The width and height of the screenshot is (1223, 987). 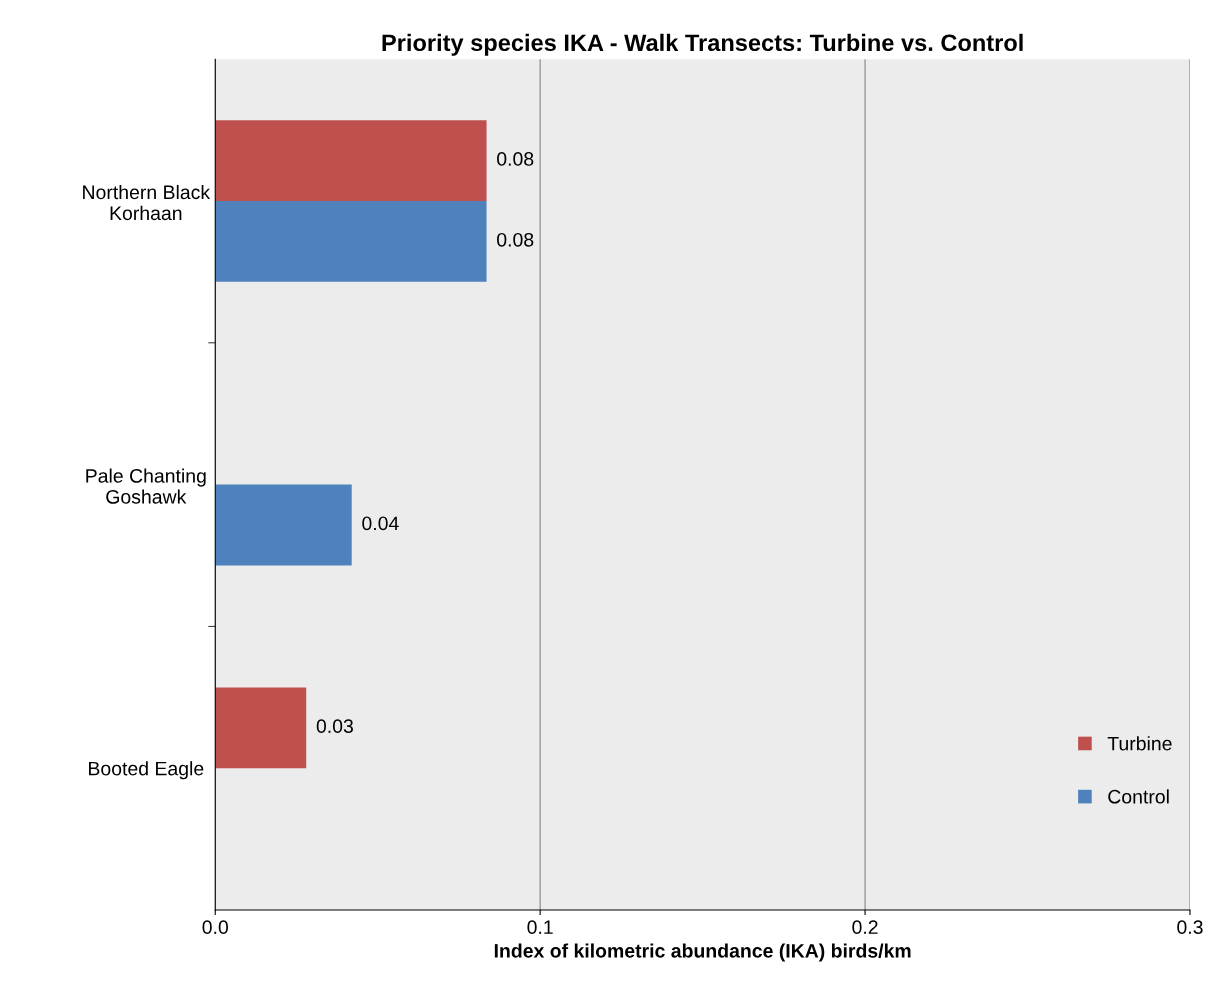 I want to click on data-label: 0.04, so click(x=380, y=523).